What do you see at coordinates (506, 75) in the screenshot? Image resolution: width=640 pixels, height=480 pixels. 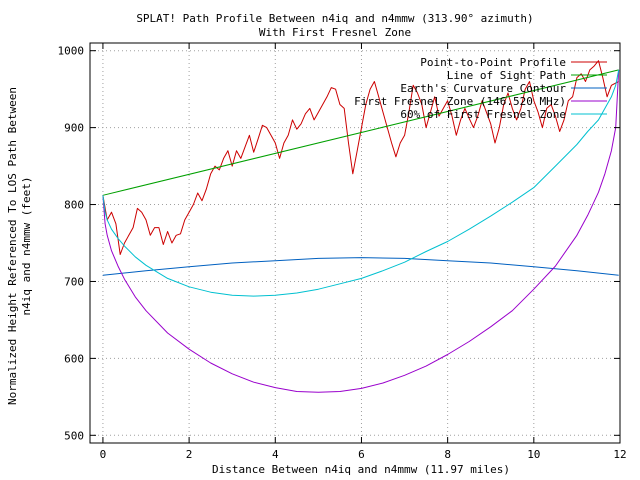 I see `legend-label-1: Line of Sight Path` at bounding box center [506, 75].